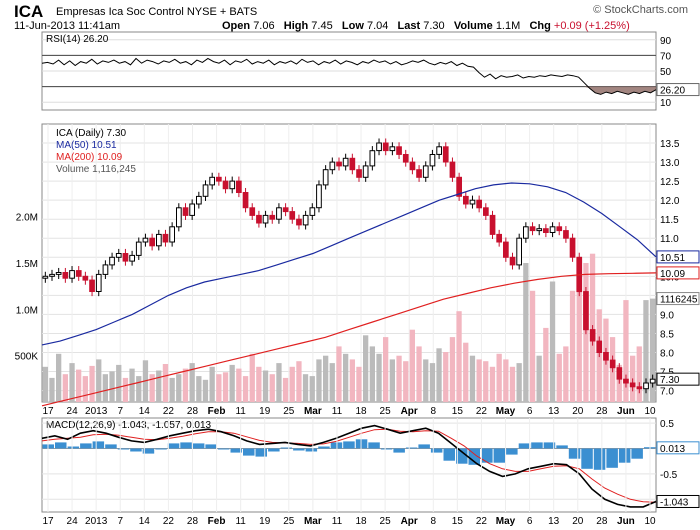  What do you see at coordinates (48, 521) in the screenshot?
I see `macd-x-tick-label: 17` at bounding box center [48, 521].